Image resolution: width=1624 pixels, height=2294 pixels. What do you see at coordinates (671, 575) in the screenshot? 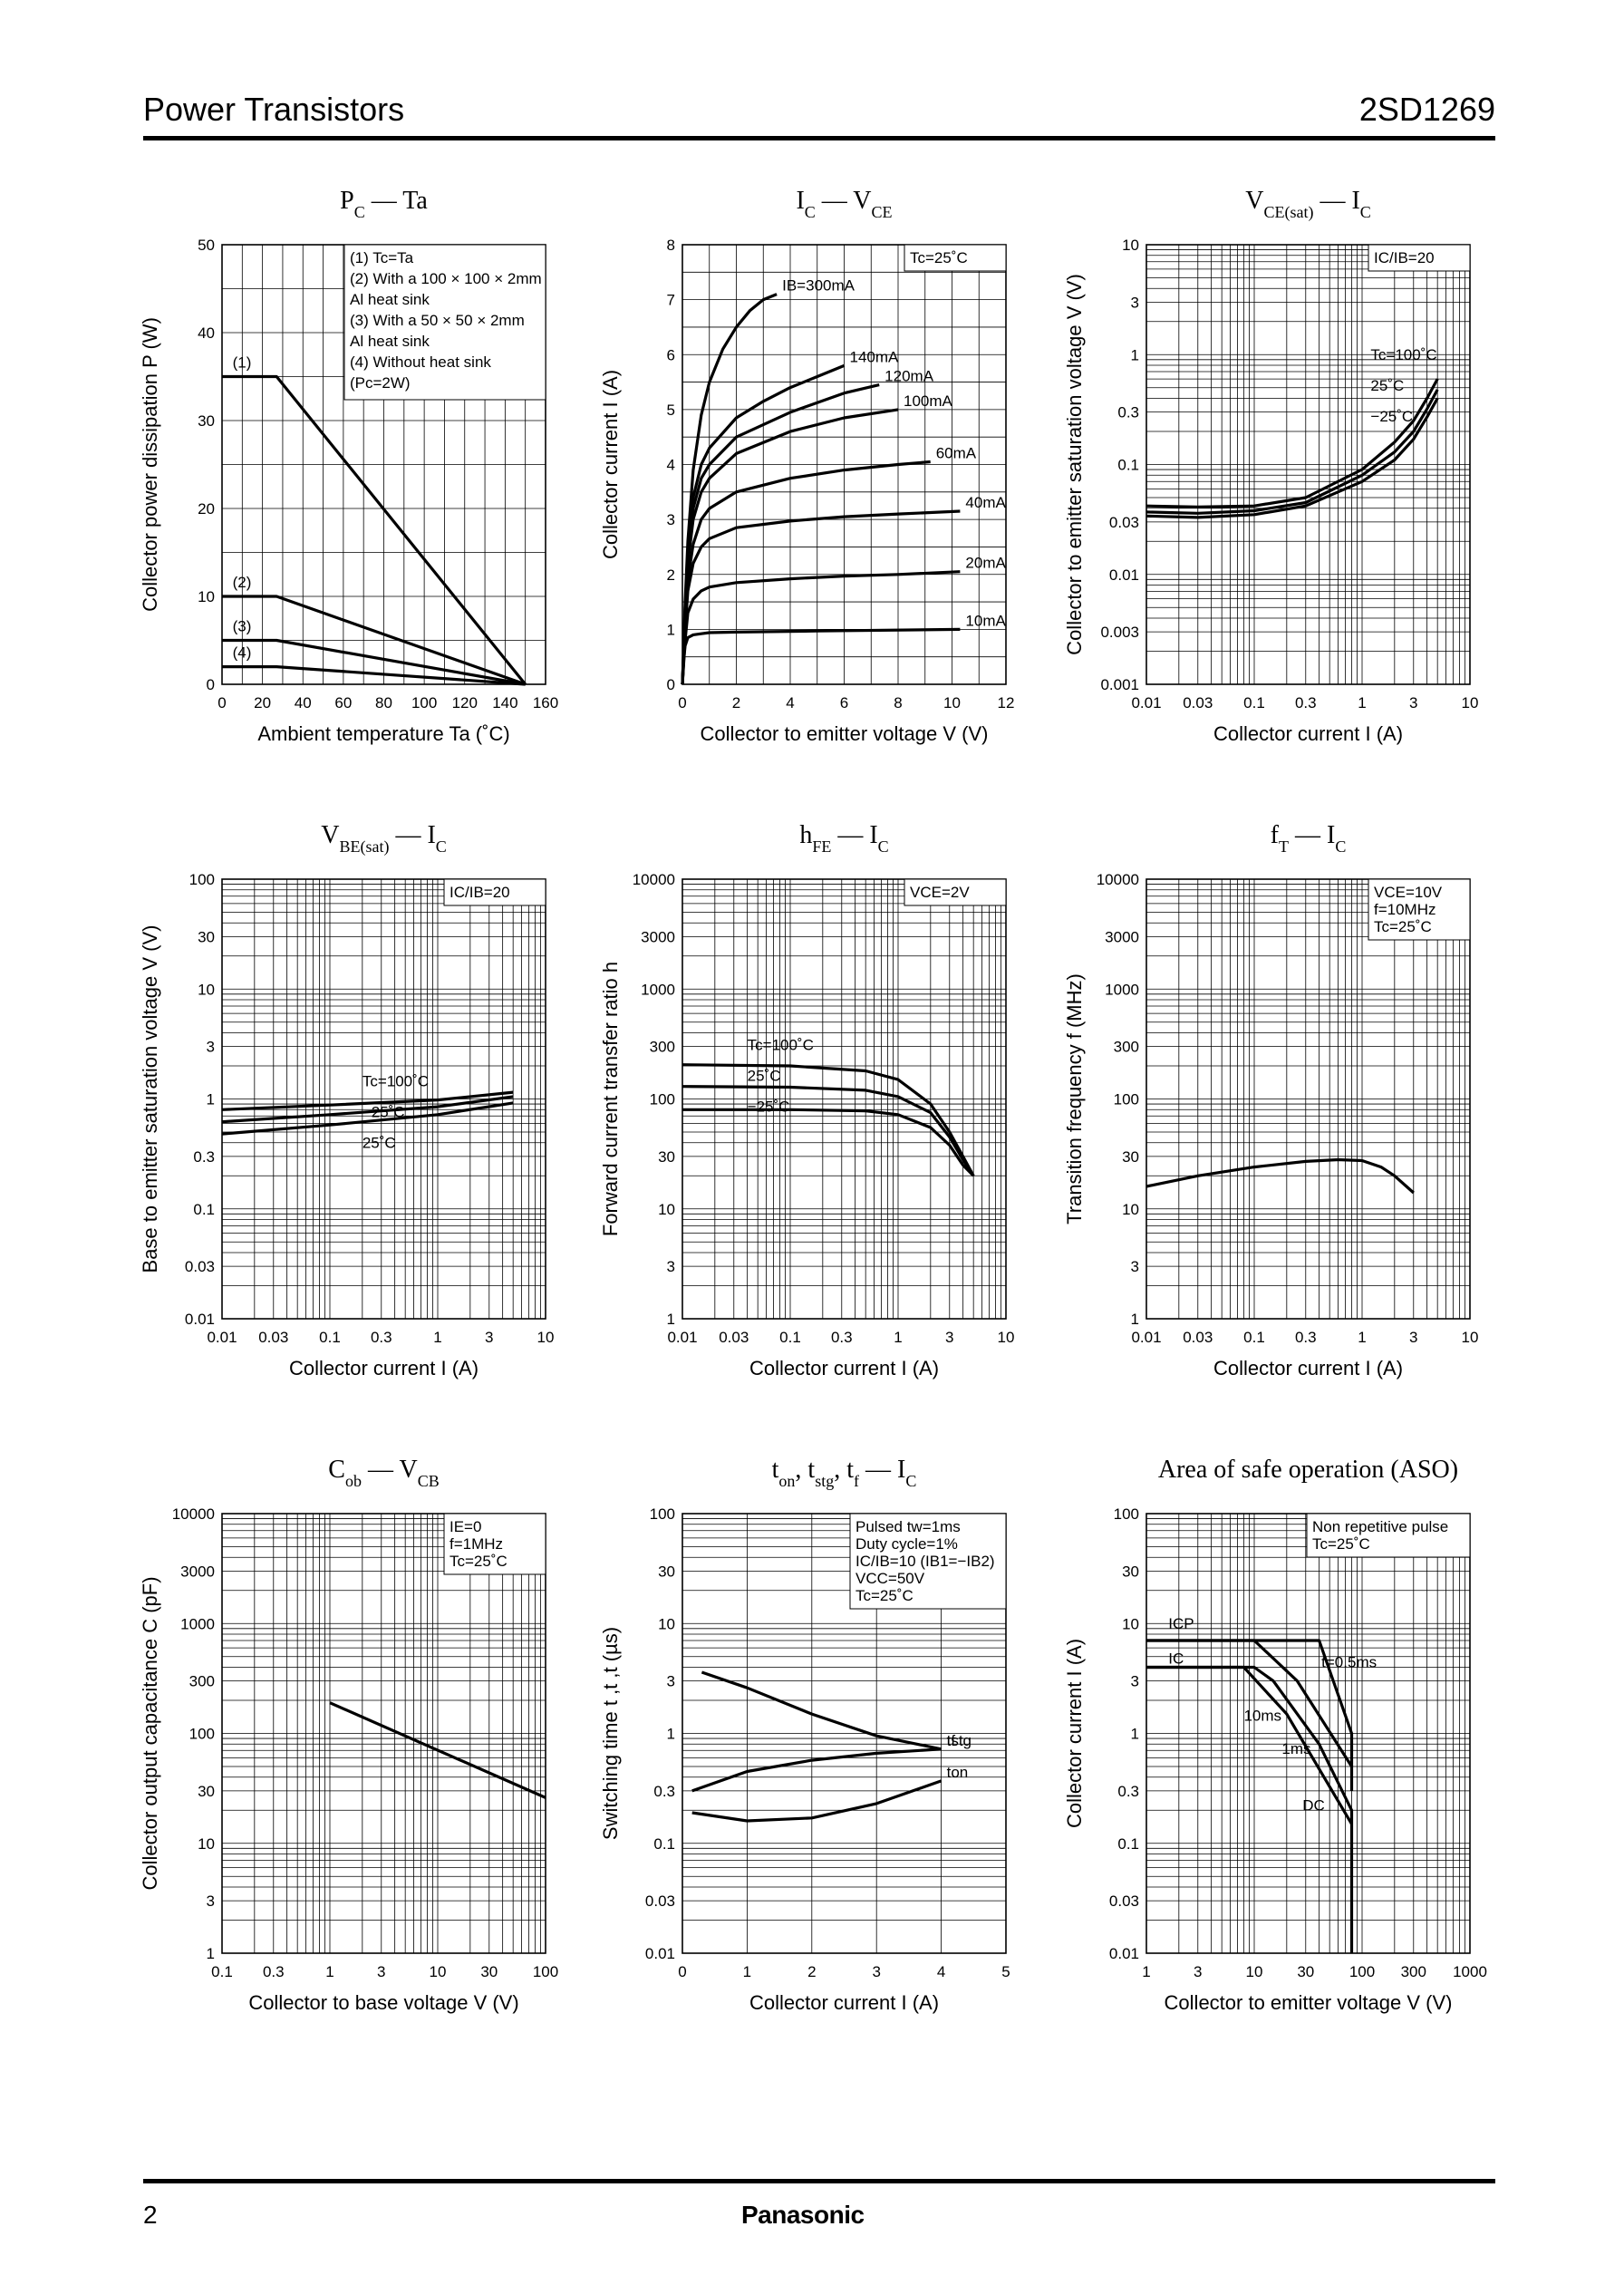
I see `y-tick-label: 2` at bounding box center [671, 575].